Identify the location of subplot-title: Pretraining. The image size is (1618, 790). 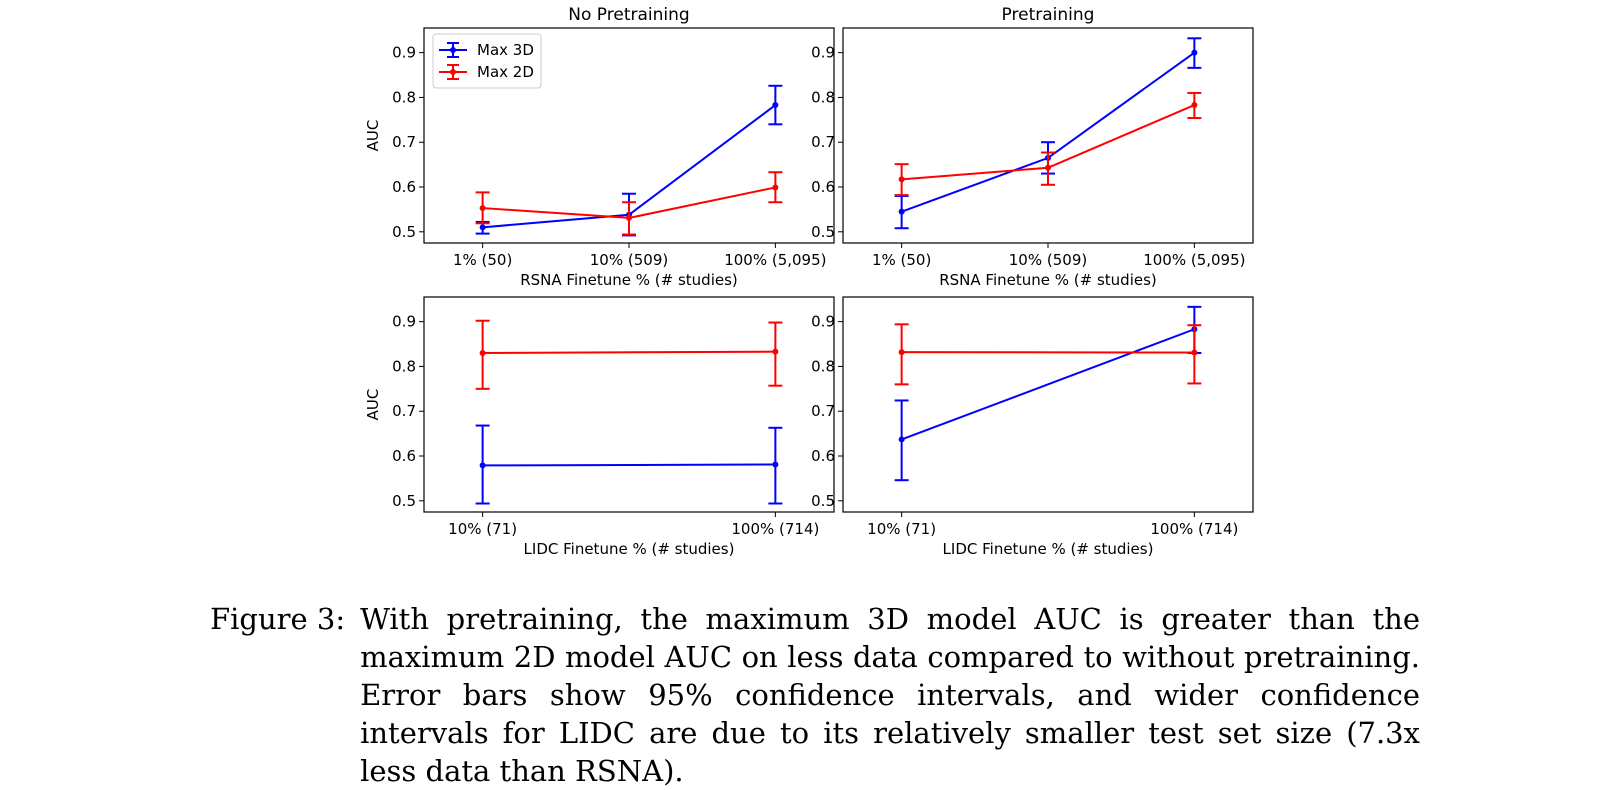
(1048, 15).